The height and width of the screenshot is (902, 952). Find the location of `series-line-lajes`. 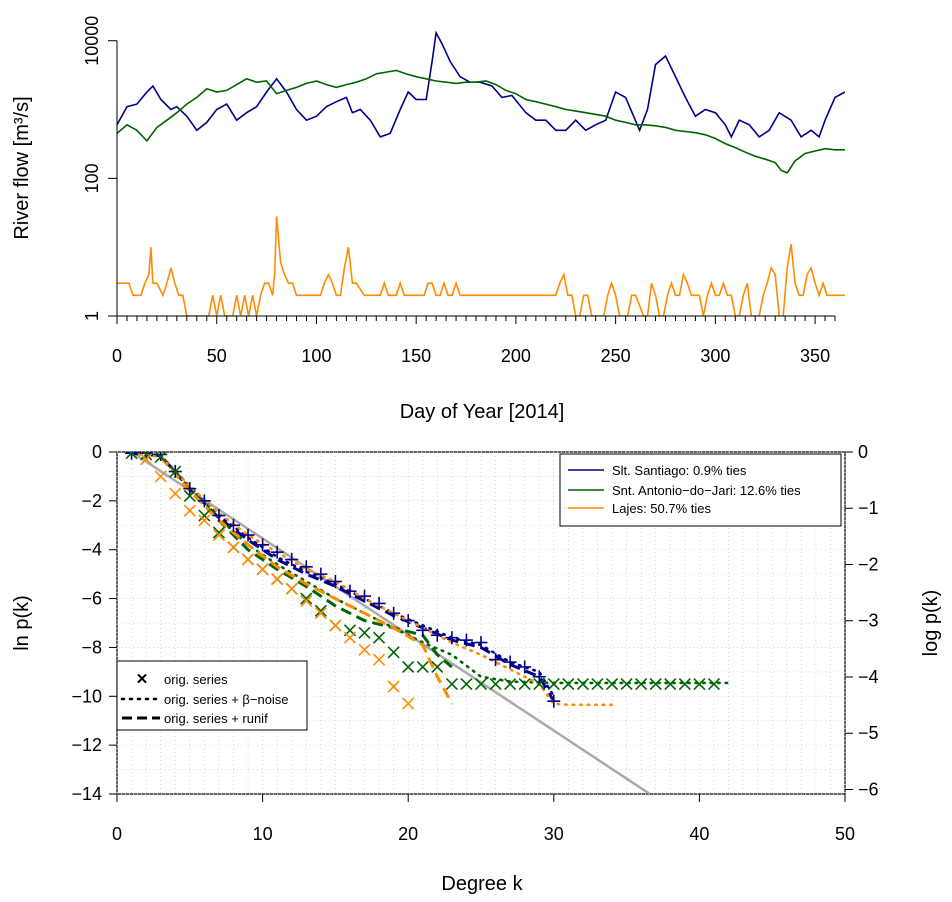

series-line-lajes is located at coordinates (481, 266).